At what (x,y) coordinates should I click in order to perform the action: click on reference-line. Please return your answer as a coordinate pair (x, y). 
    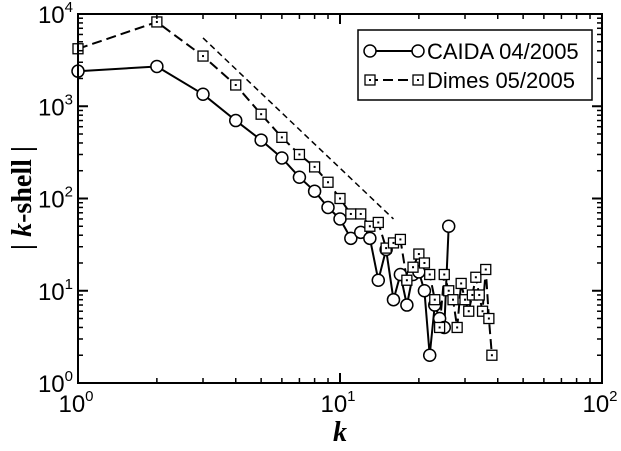
    Looking at the image, I should click on (298, 128).